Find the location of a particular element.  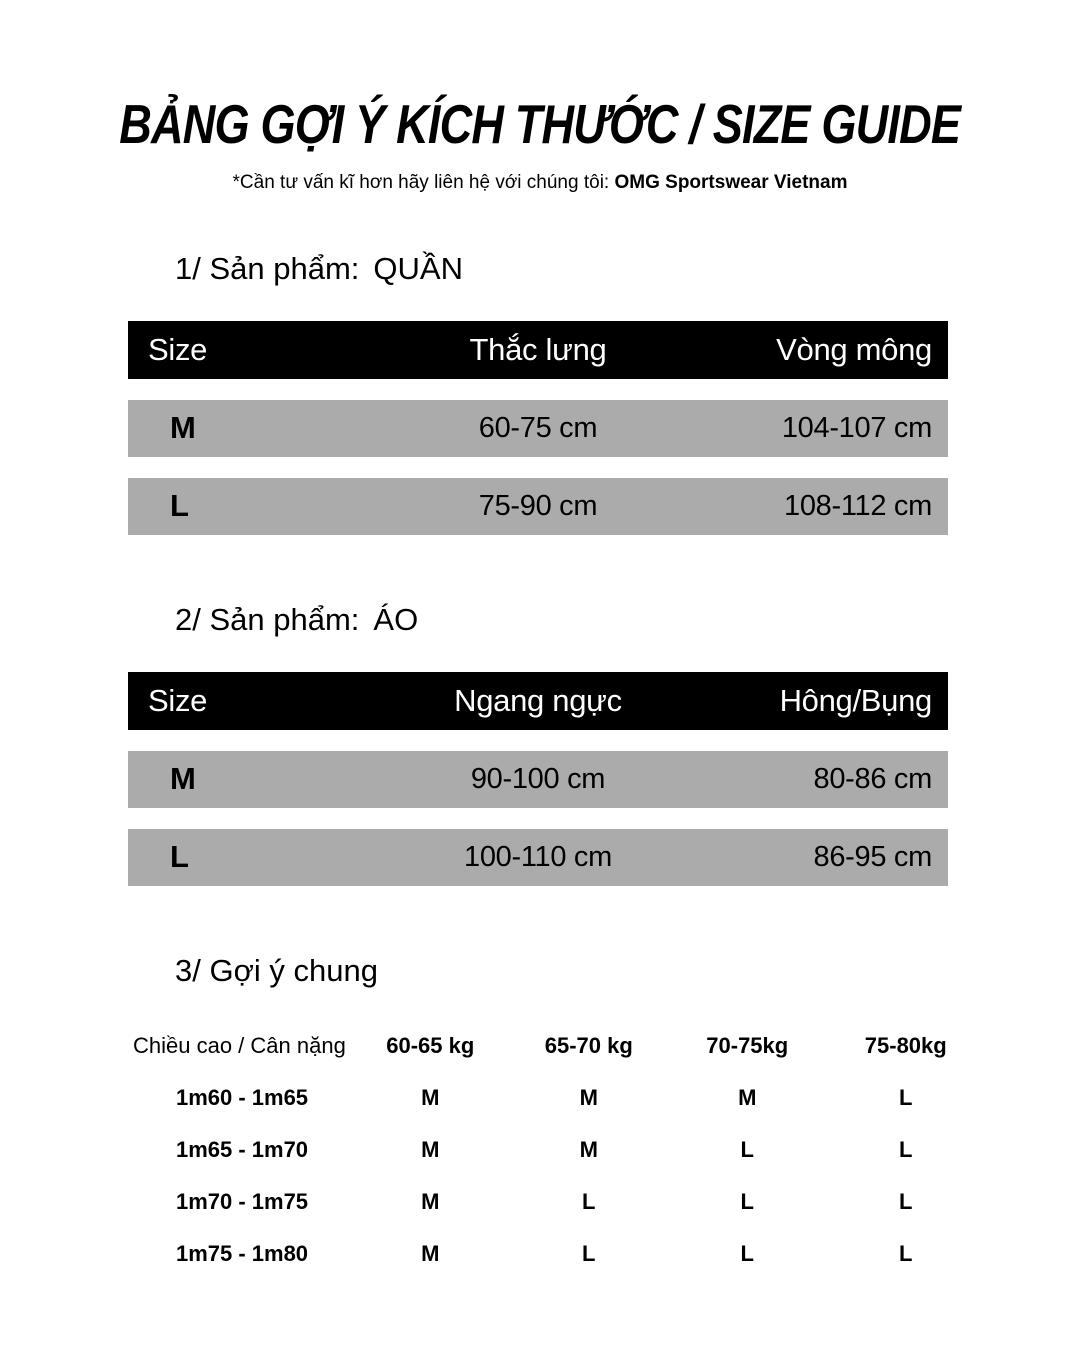

pants-table-header-row: Size Thắc lưng Vòng mông is located at coordinates (538, 349).